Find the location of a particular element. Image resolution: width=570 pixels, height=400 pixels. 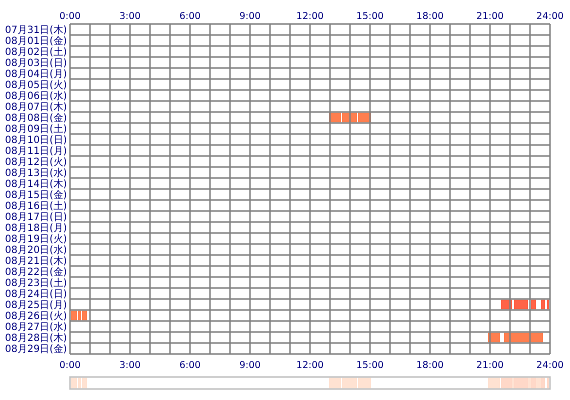

y-tick-label: 08月07日(木) is located at coordinates (36, 107).